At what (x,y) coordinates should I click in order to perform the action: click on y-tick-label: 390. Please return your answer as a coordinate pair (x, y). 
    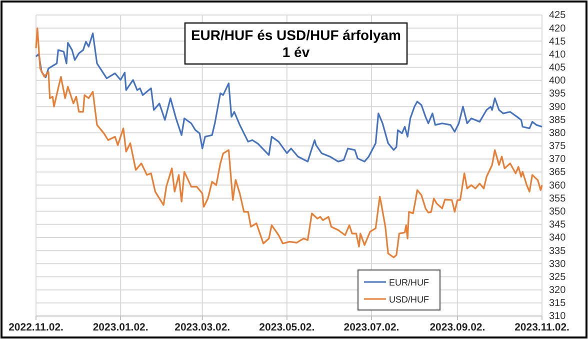
    Looking at the image, I should click on (557, 107).